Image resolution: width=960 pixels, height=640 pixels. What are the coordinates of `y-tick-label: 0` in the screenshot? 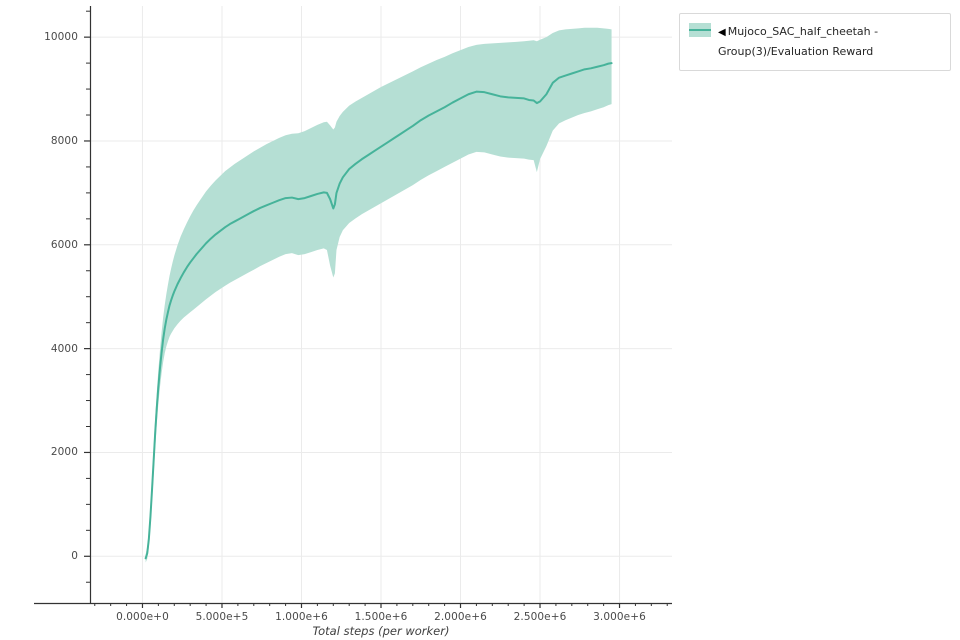 It's located at (74, 556).